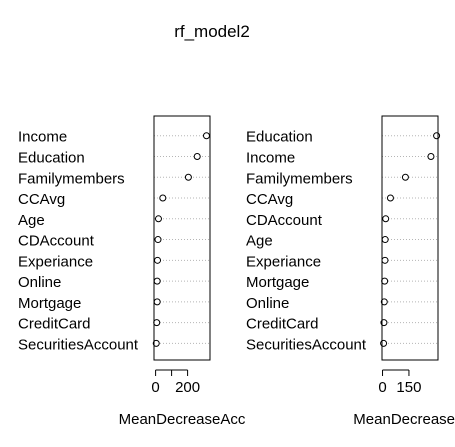  Describe the element at coordinates (182, 419) in the screenshot. I see `x-axis-label: MeanDecreaseAcc` at that location.